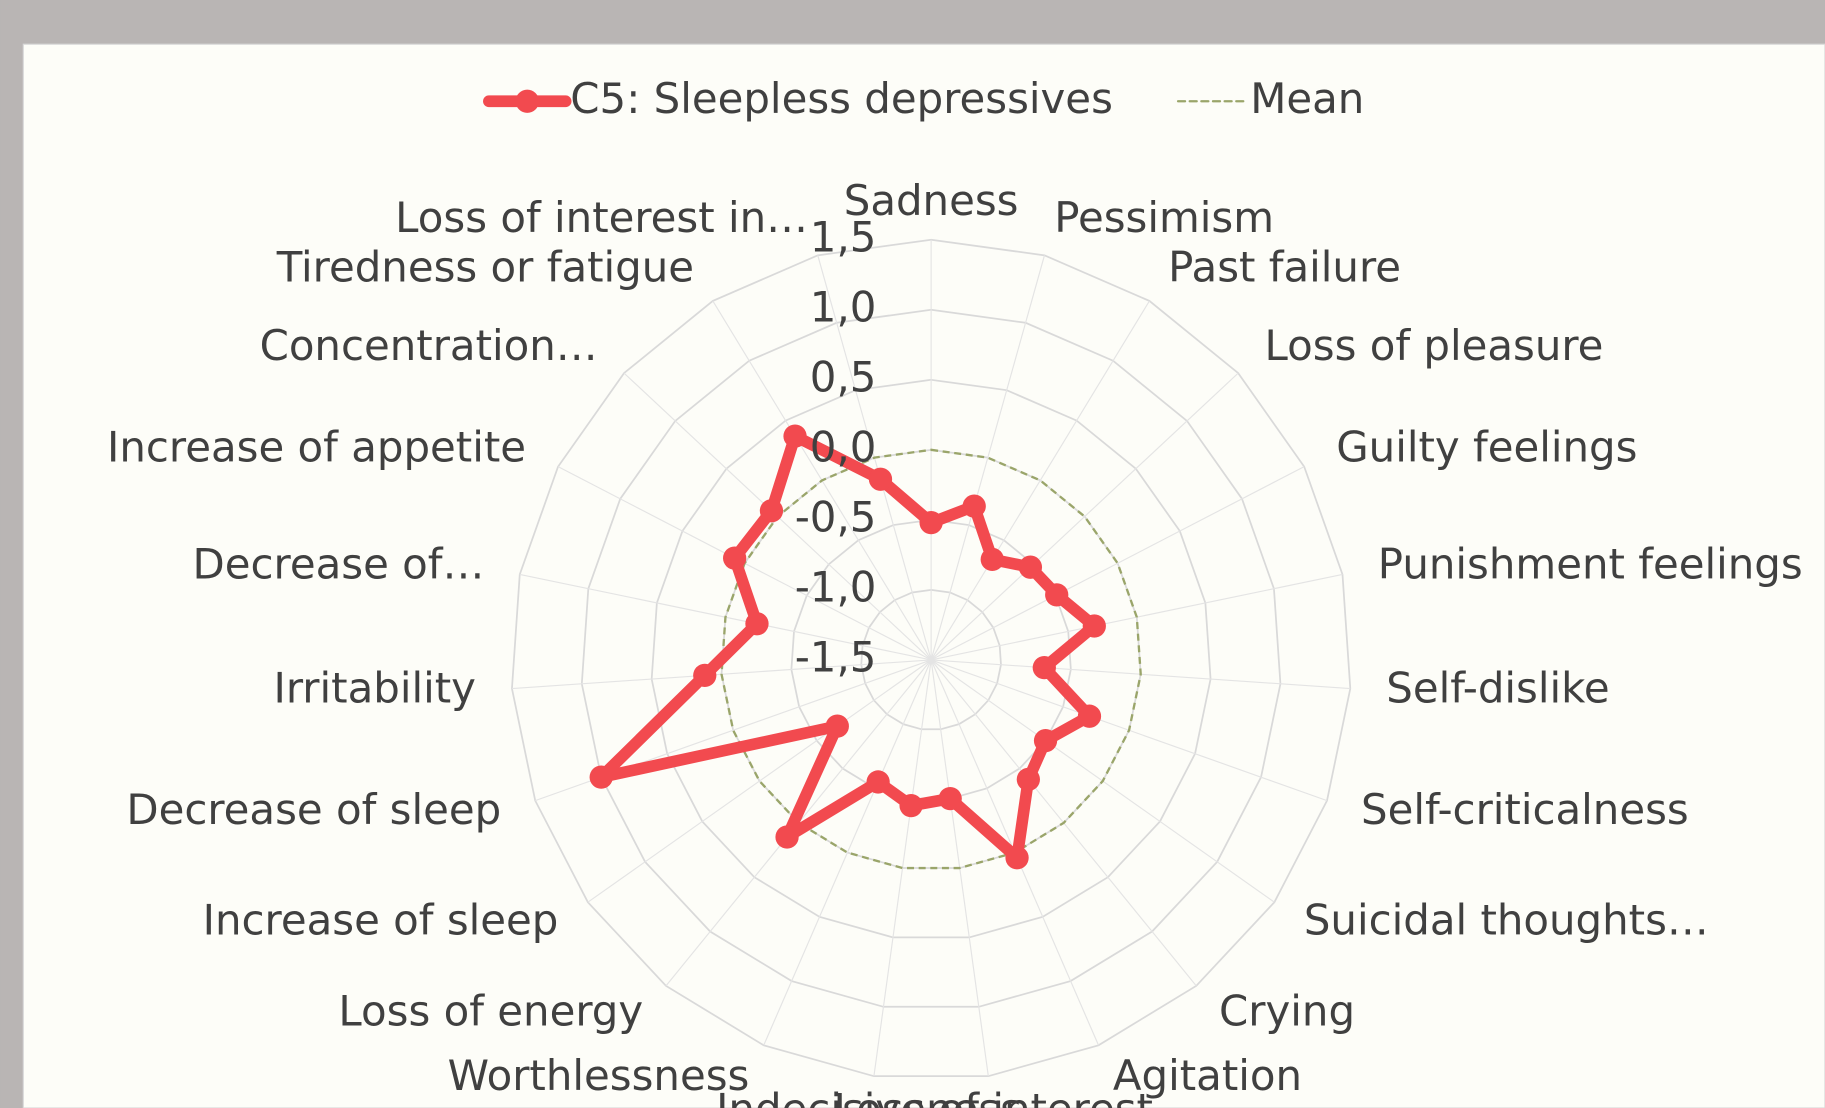  What do you see at coordinates (599, 1075) in the screenshot?
I see `category-label: Worthlessness` at bounding box center [599, 1075].